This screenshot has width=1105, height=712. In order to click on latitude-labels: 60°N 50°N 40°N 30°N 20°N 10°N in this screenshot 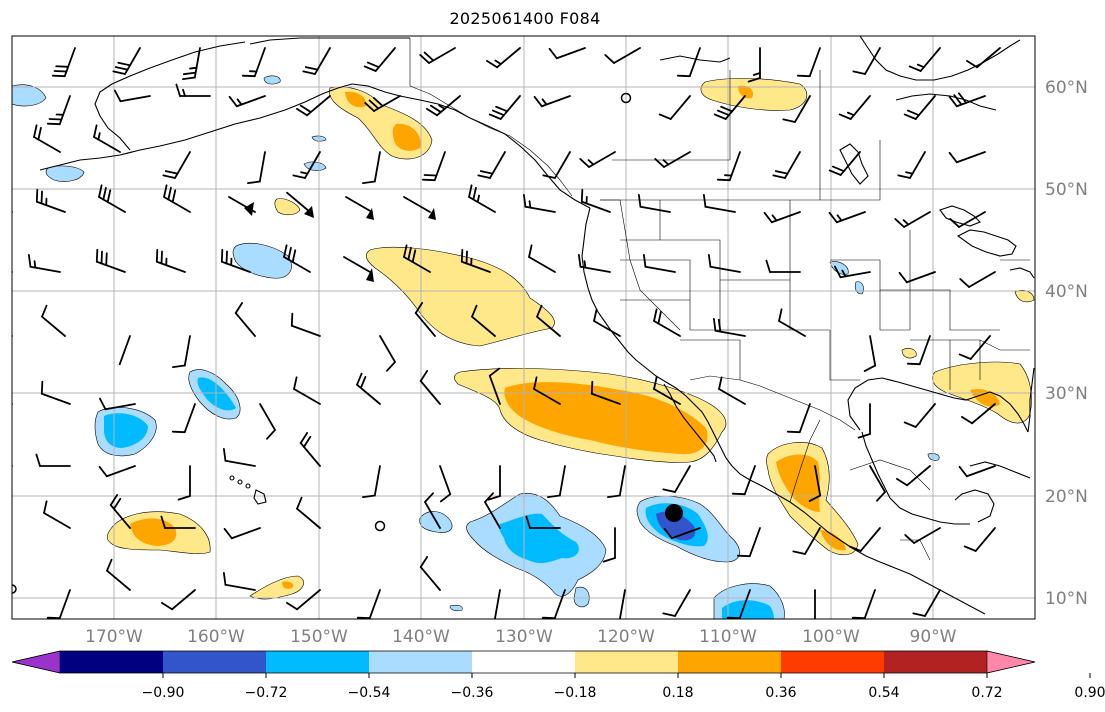, I will do `click(1066, 343)`.